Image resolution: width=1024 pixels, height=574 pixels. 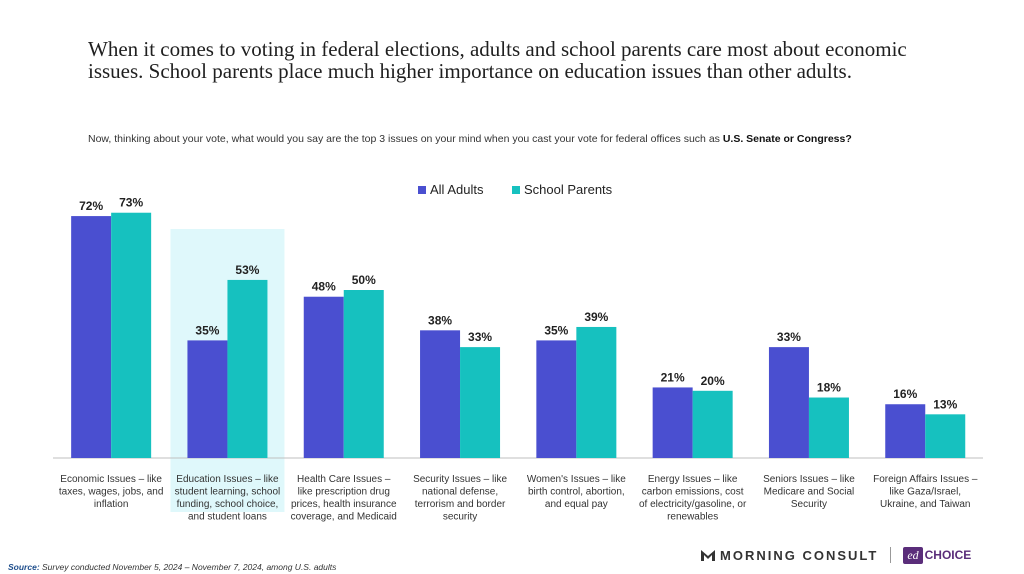 What do you see at coordinates (460, 517) in the screenshot?
I see `category-label: security` at bounding box center [460, 517].